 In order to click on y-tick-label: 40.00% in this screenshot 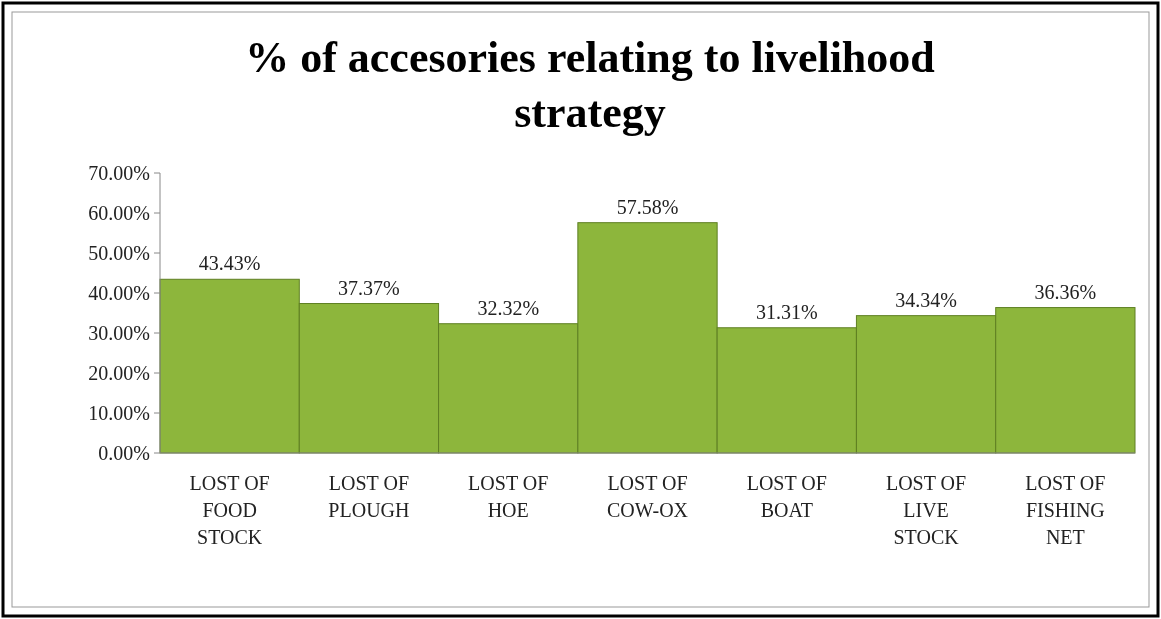, I will do `click(119, 293)`.